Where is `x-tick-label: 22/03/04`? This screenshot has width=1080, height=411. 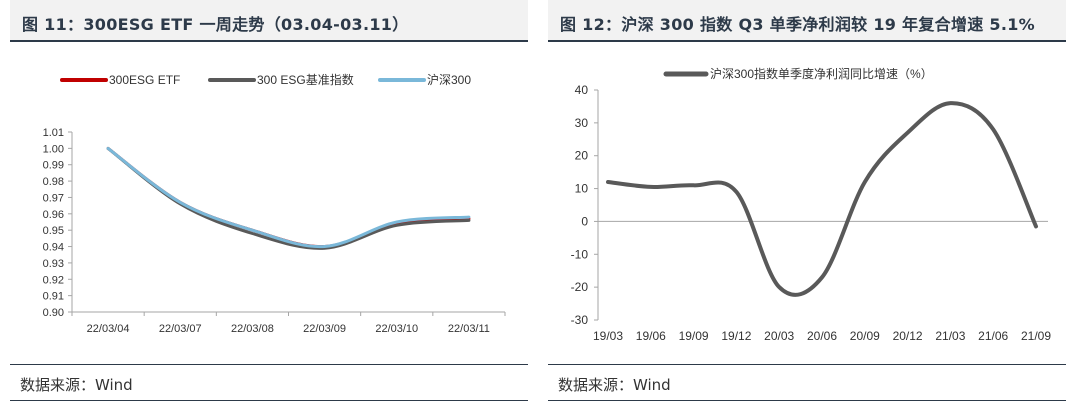 x-tick-label: 22/03/04 is located at coordinates (108, 329).